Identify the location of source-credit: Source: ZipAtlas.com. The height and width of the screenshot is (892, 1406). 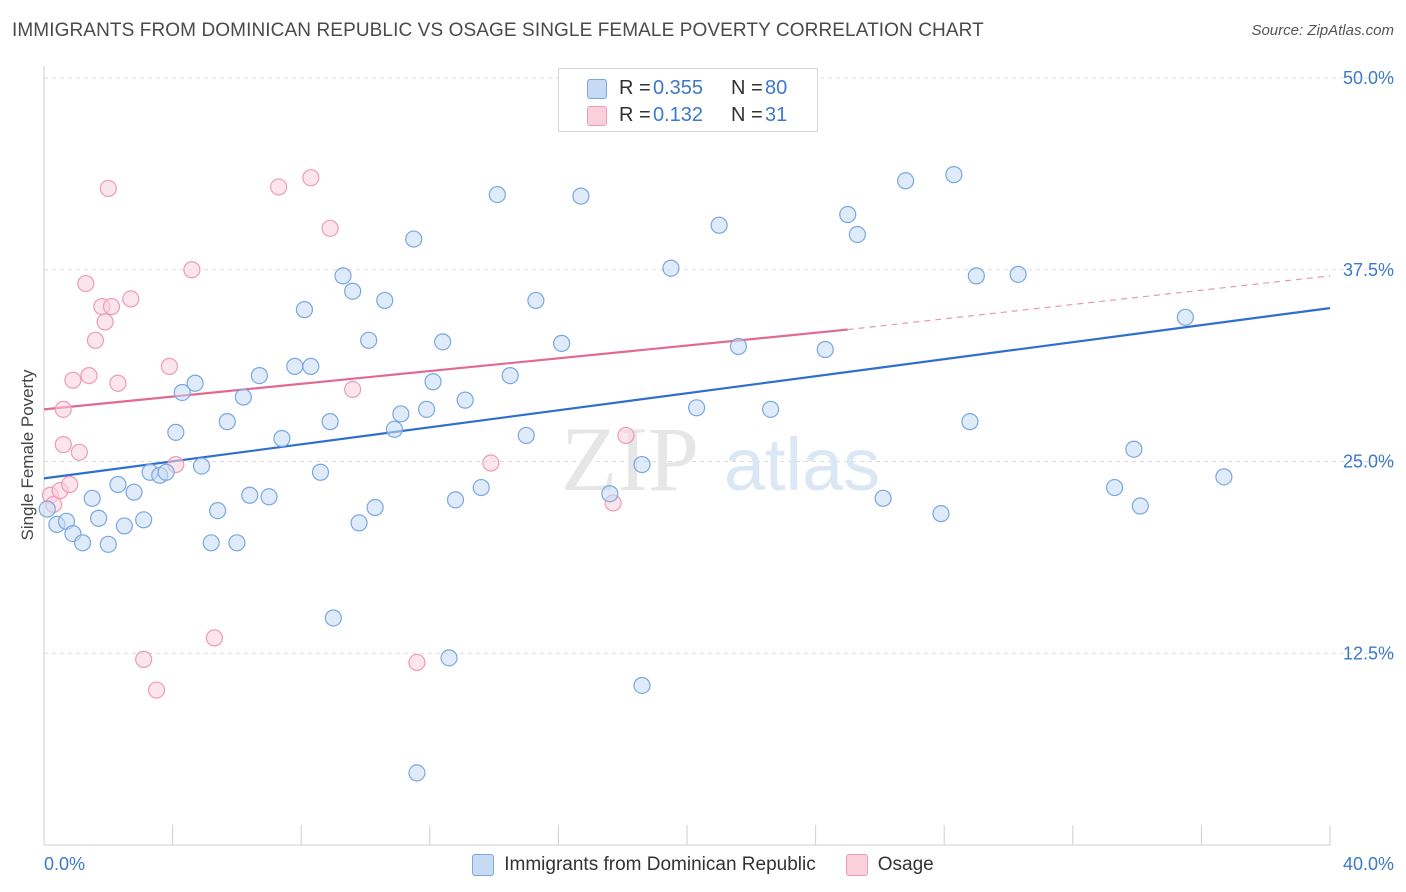
(1322, 30).